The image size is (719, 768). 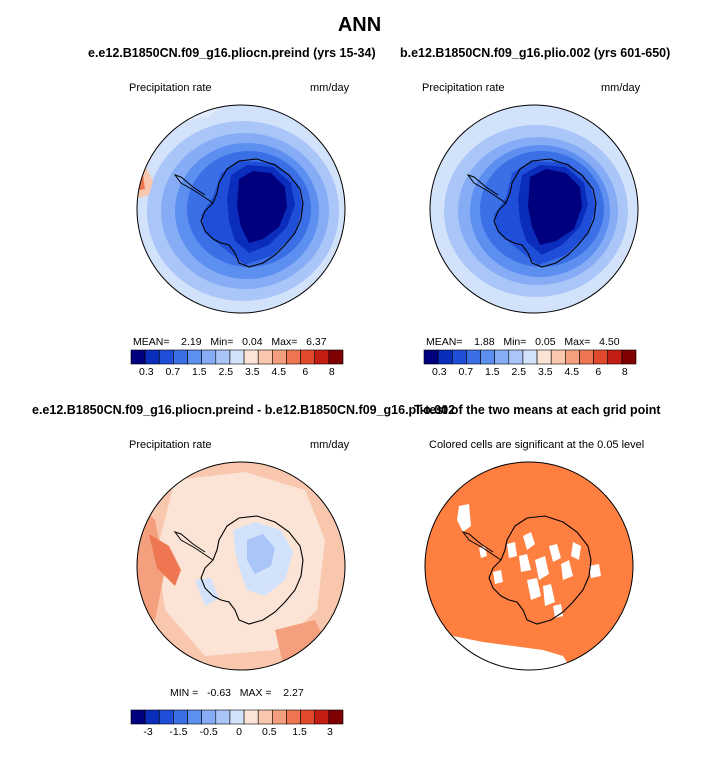 I want to click on mean-value: 2.19, so click(x=191, y=342).